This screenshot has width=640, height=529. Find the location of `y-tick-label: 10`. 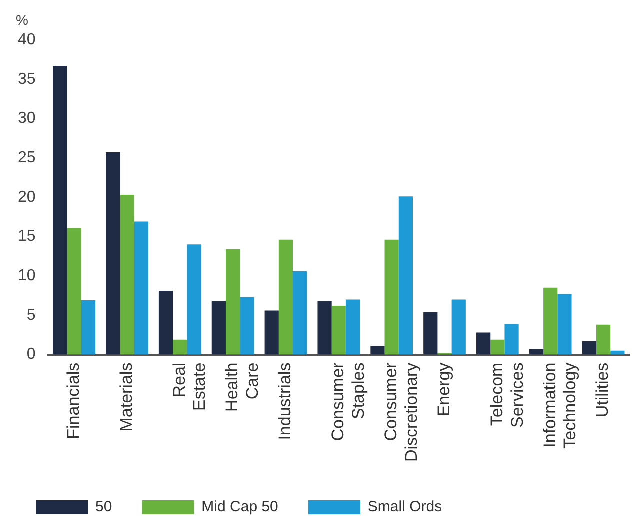

y-tick-label: 10 is located at coordinates (27, 276).